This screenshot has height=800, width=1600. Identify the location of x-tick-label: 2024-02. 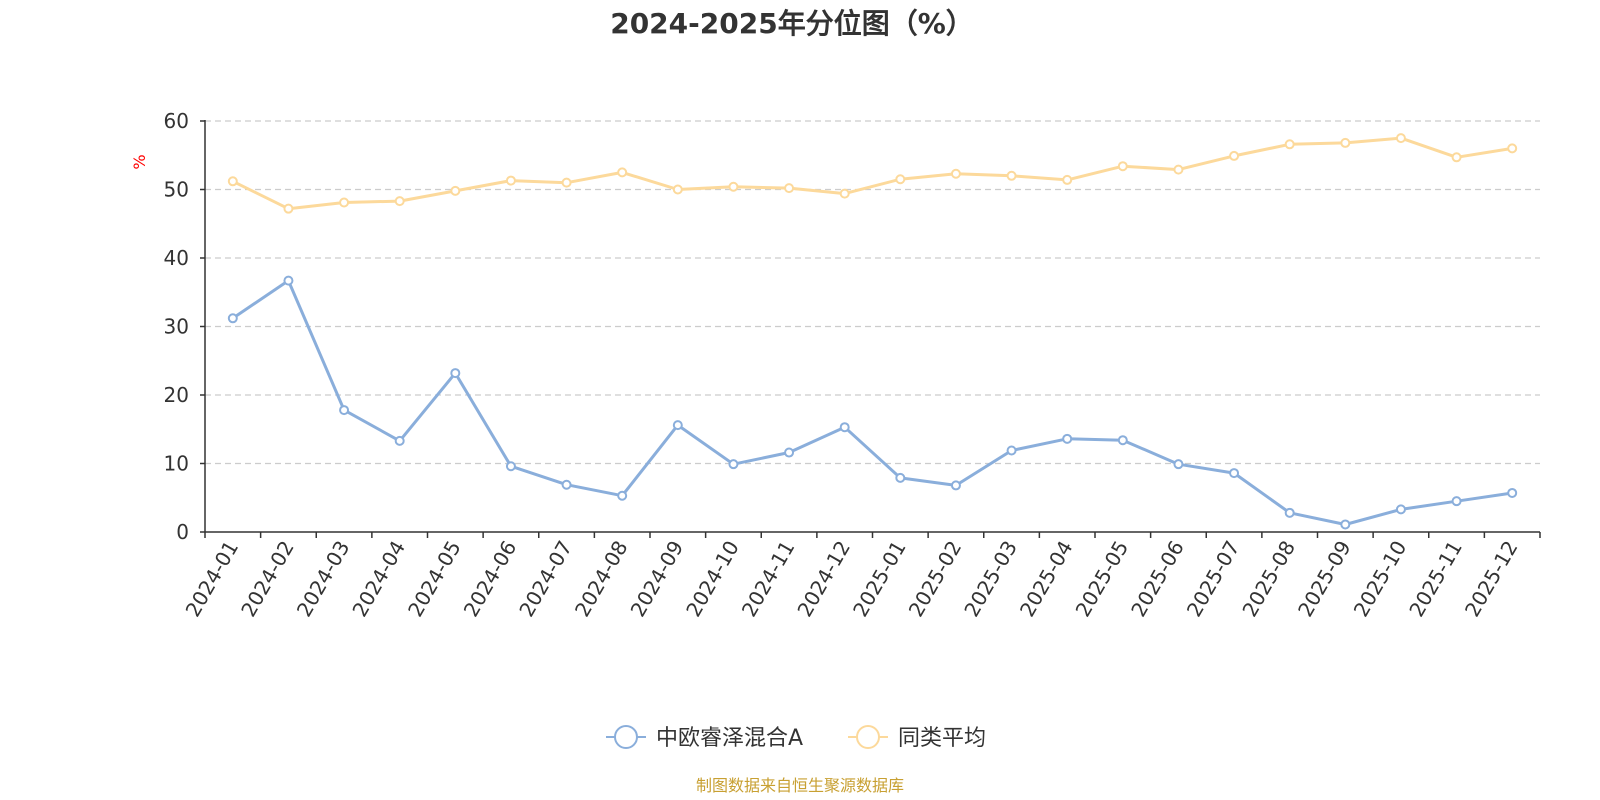
(267, 579).